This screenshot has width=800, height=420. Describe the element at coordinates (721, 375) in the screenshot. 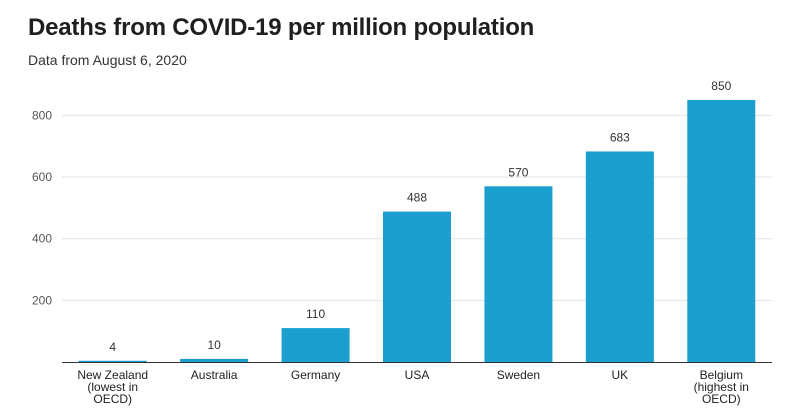

I see `x-category-label-line: Belgium` at that location.